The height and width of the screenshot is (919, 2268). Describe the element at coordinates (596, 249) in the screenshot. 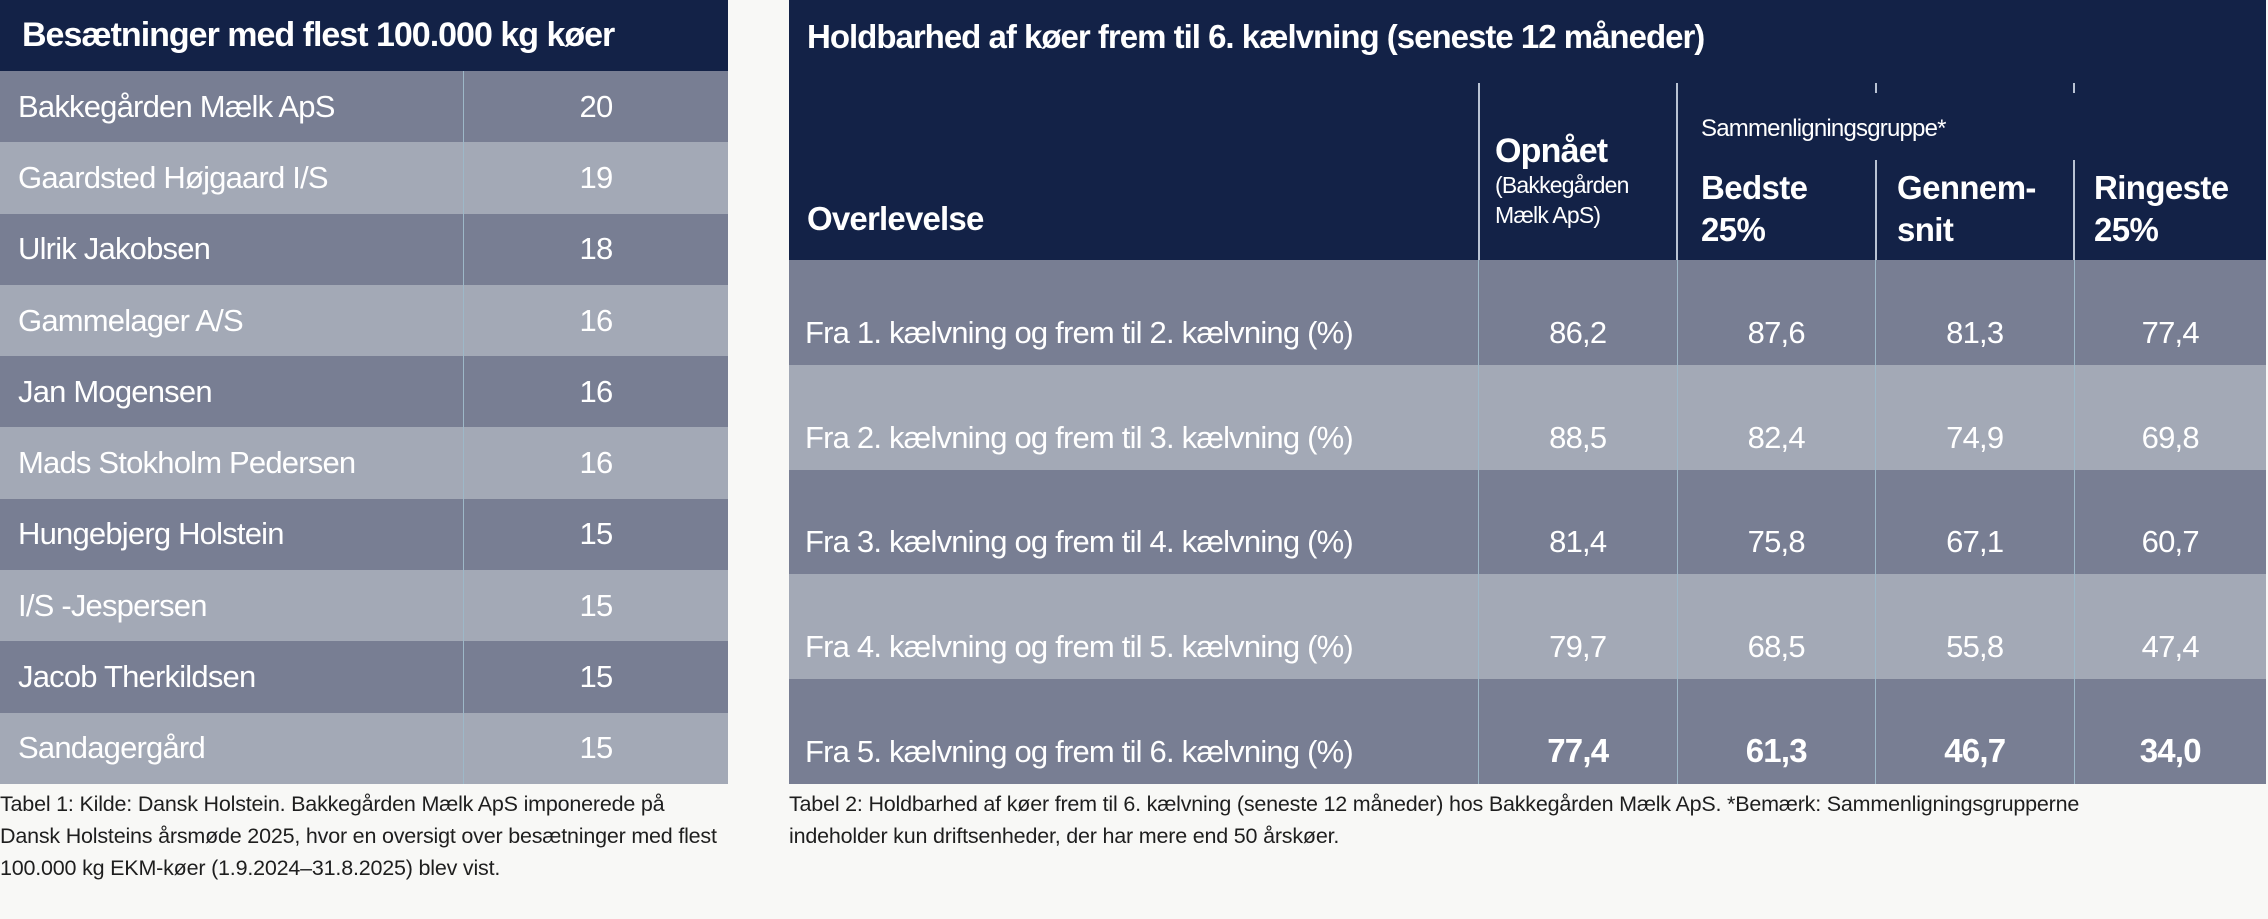

I see `herd-count: 18` at that location.